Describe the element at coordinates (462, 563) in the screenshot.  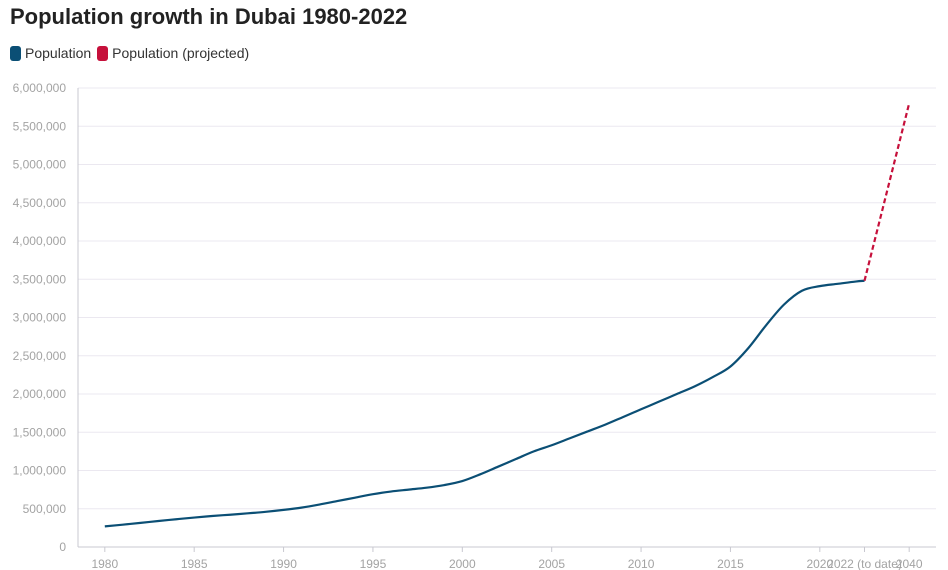
I see `x-tick-label: 2000` at that location.